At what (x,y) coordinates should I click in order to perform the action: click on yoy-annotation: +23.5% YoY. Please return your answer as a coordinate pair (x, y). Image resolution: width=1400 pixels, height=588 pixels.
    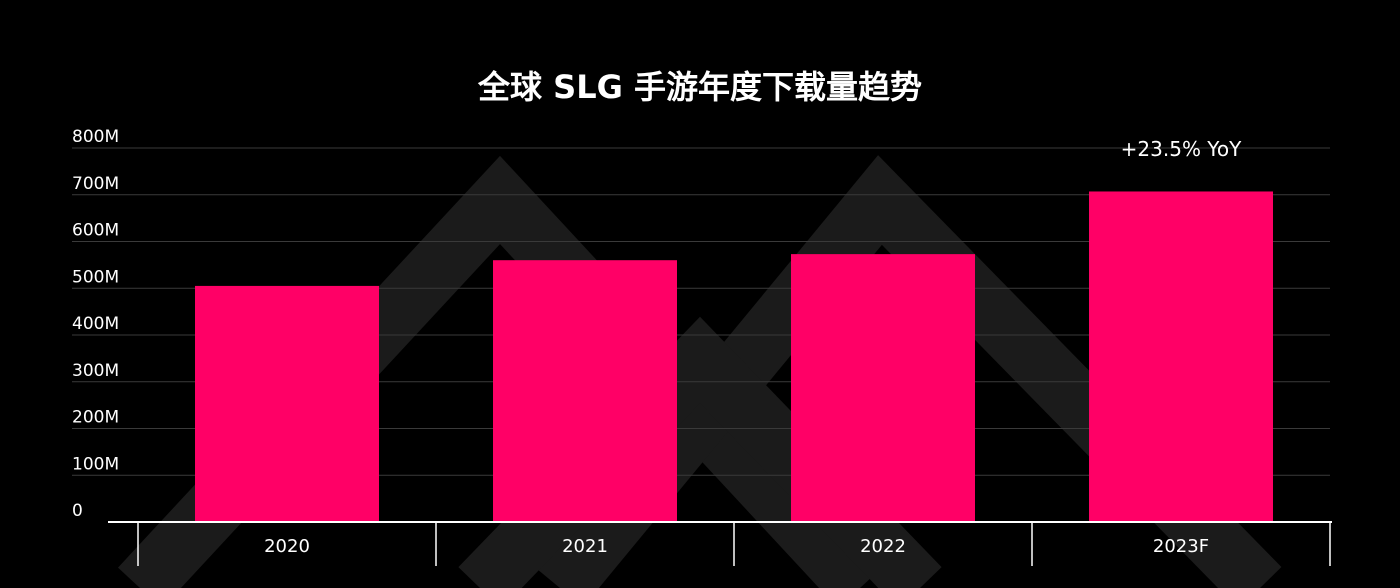
    Looking at the image, I should click on (1181, 149).